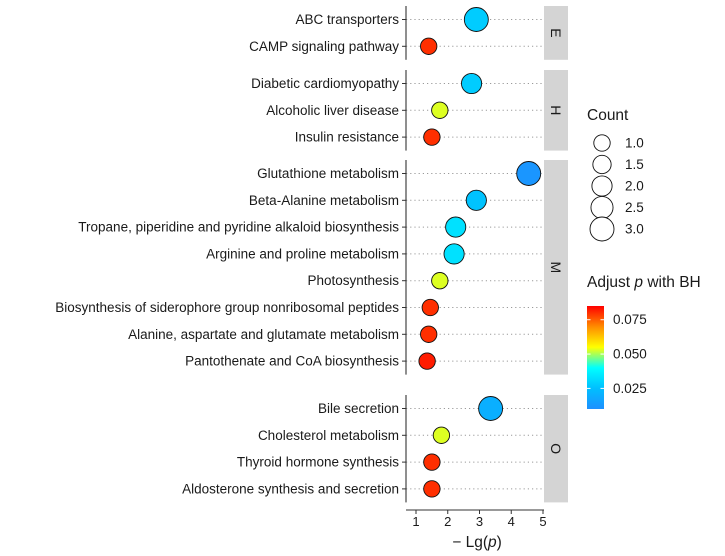 Image resolution: width=725 pixels, height=556 pixels. Describe the element at coordinates (447, 521) in the screenshot. I see `x-tick-label: 2` at that location.